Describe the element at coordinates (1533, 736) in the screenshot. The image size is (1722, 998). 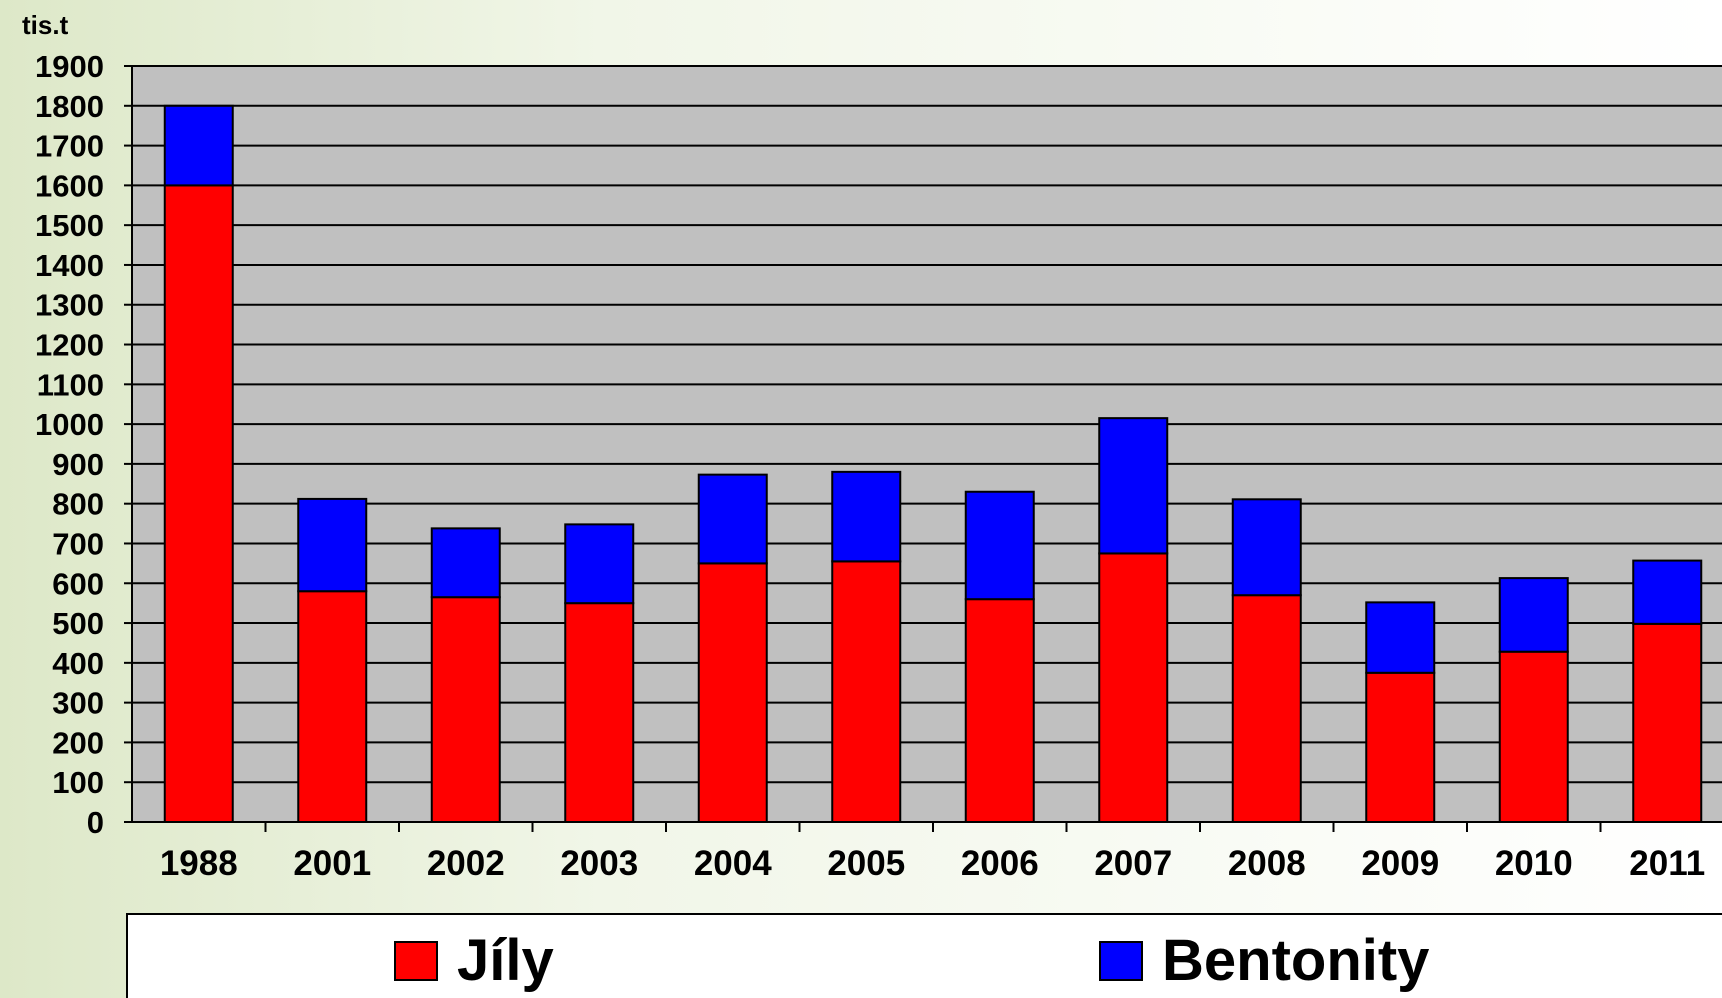
I see `bar-jily-2010` at that location.